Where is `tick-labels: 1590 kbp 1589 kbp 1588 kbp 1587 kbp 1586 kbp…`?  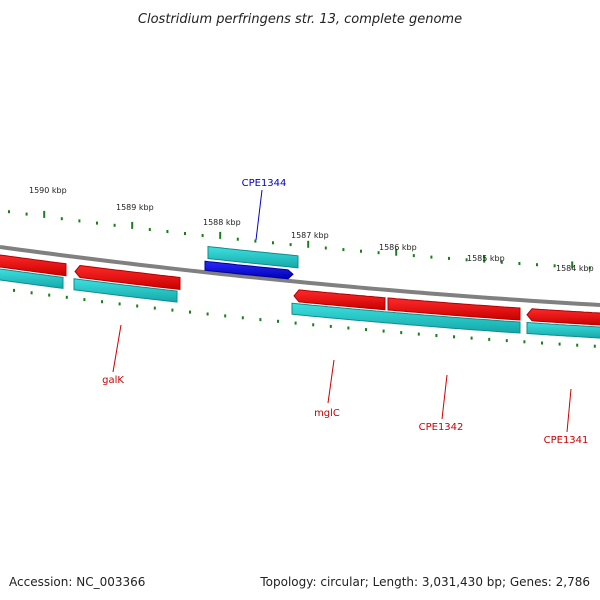 tick-labels: 1590 kbp 1589 kbp 1588 kbp 1587 kbp 1586 kbp… is located at coordinates (311, 229).